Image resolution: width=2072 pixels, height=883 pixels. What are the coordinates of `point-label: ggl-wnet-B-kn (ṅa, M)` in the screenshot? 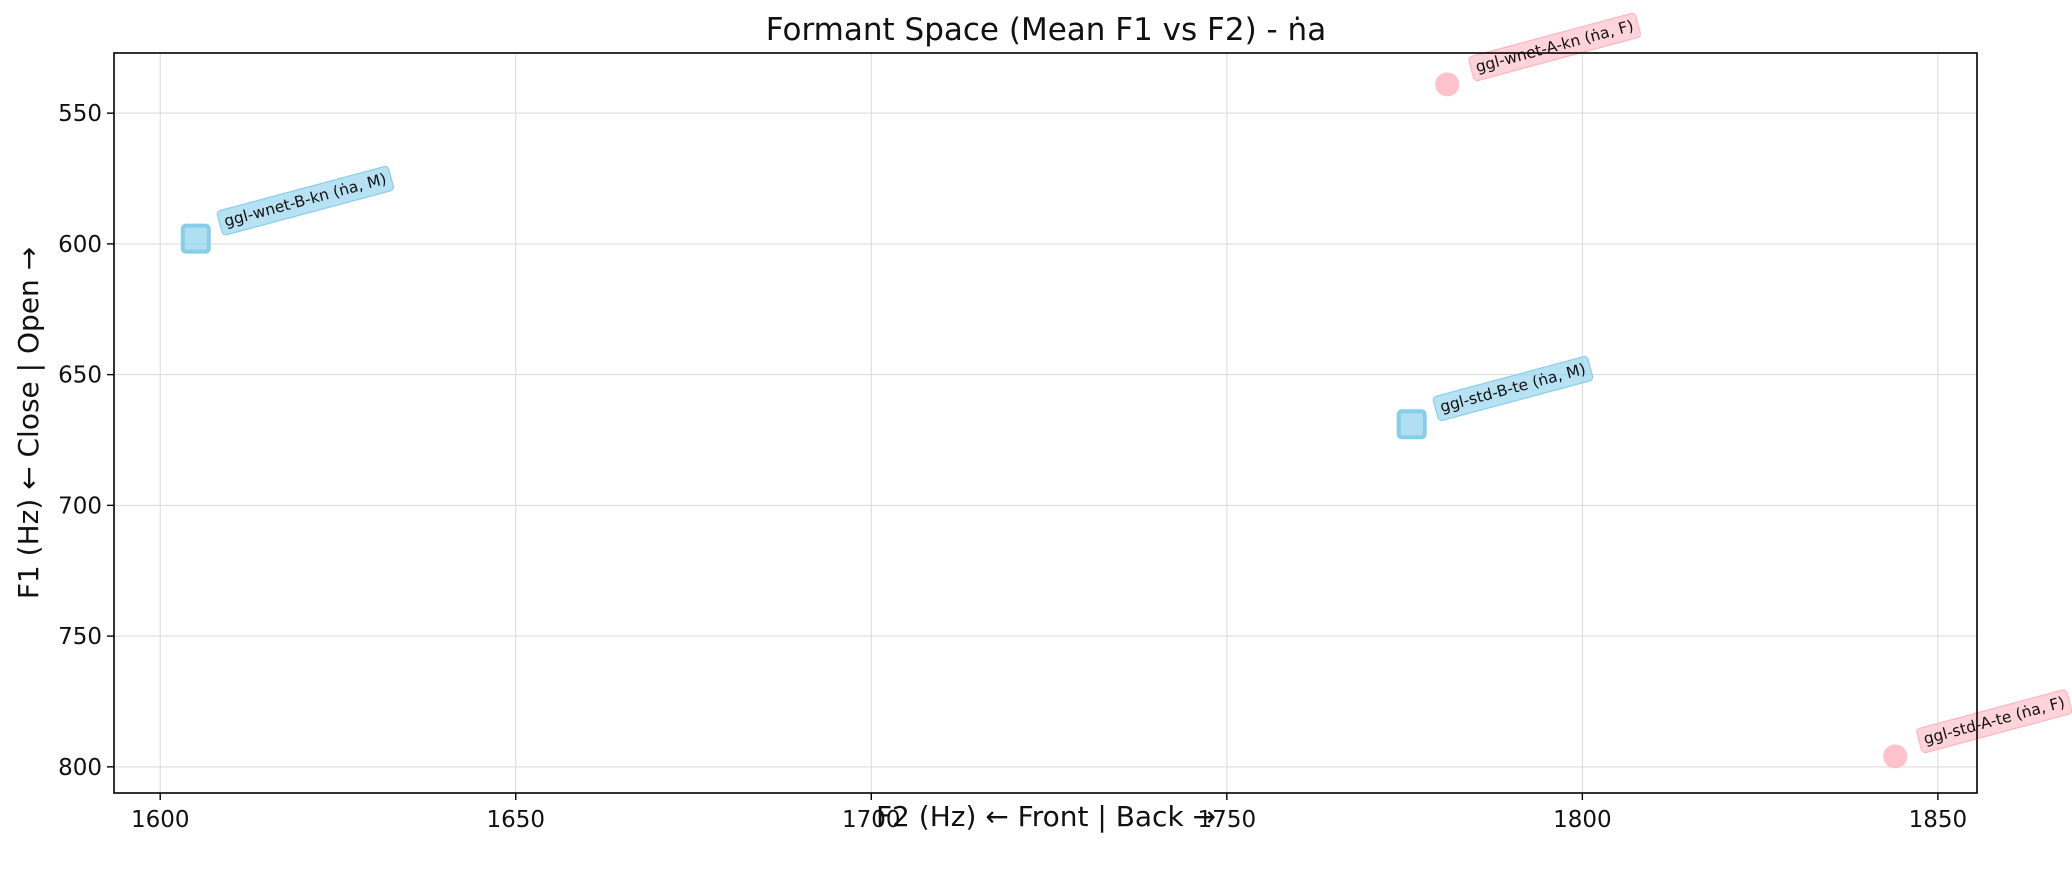 It's located at (305, 200).